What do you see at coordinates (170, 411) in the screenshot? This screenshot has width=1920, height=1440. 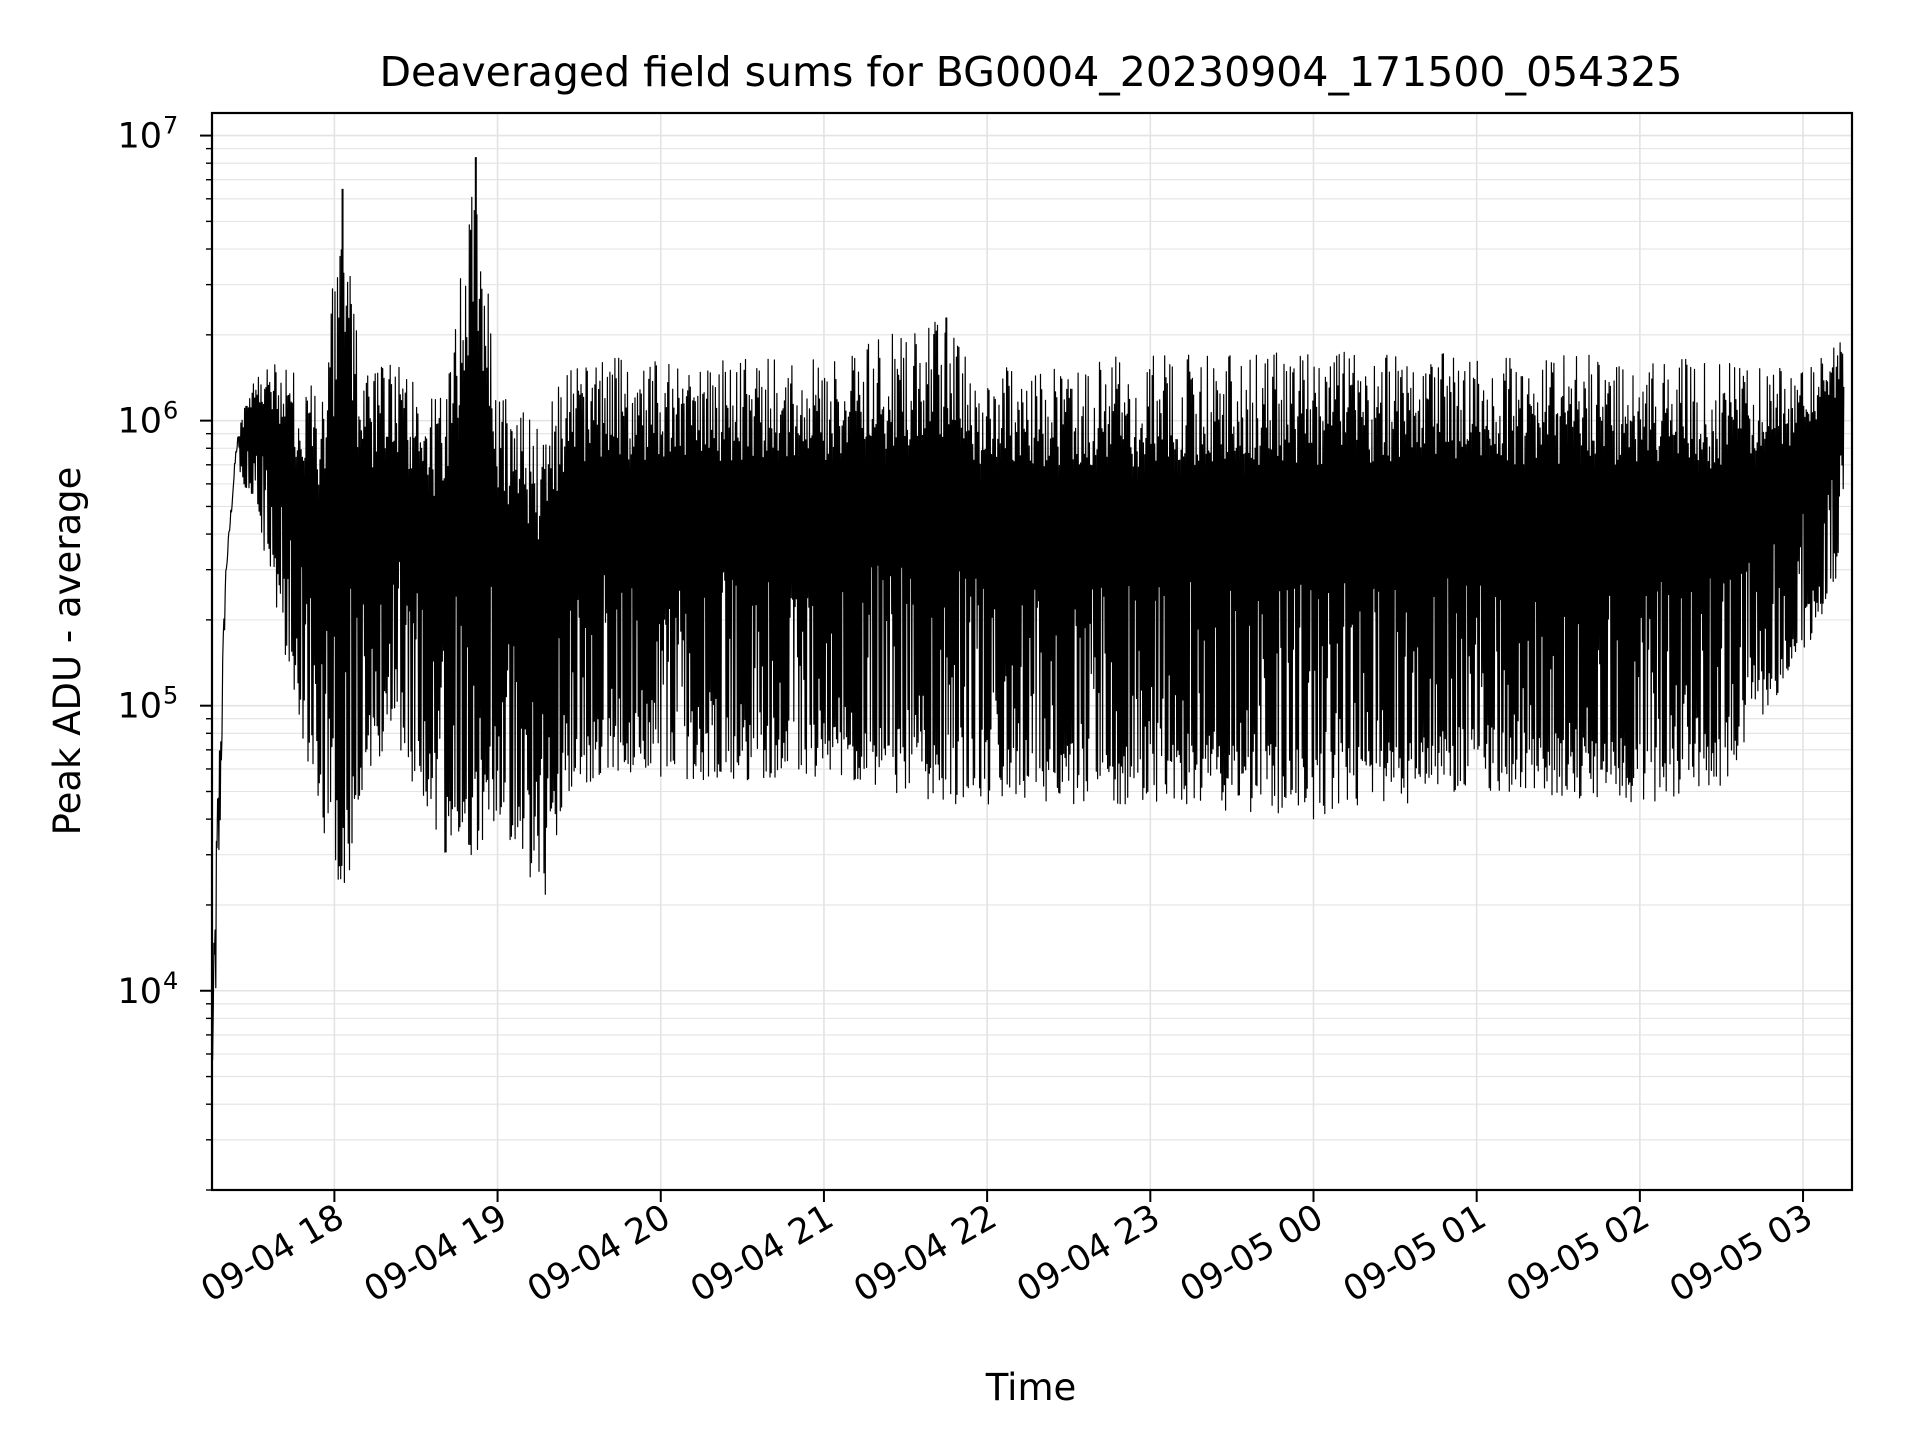 I see `y-tick-exponent: 6` at bounding box center [170, 411].